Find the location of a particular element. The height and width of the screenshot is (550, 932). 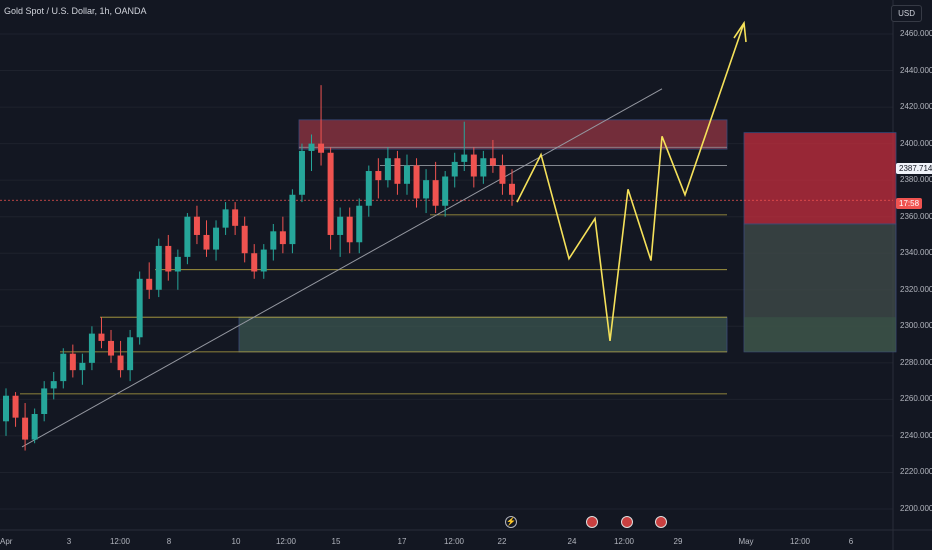

price-tick: 2260.000 is located at coordinates (916, 399).